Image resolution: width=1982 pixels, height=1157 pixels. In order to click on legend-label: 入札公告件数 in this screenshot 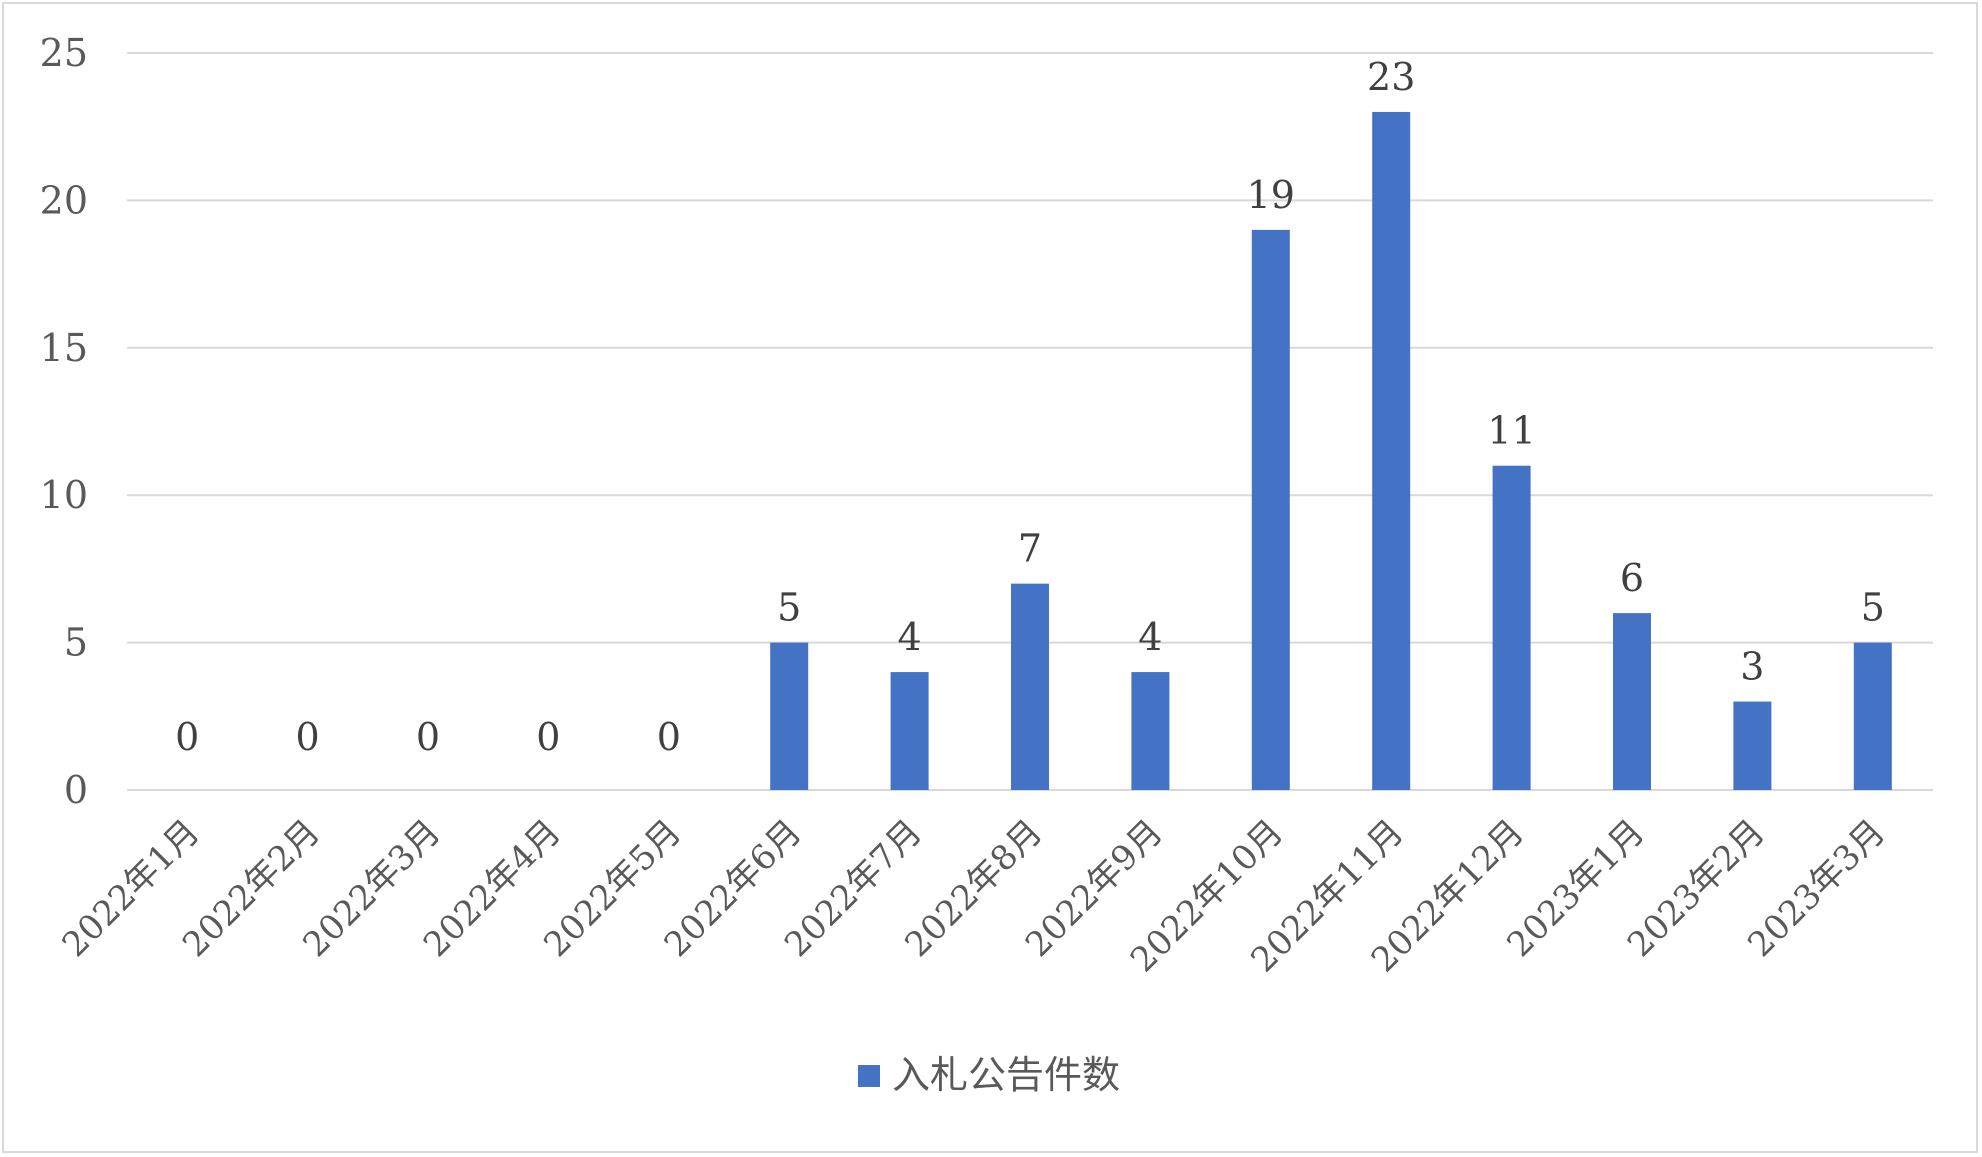, I will do `click(1006, 1075)`.